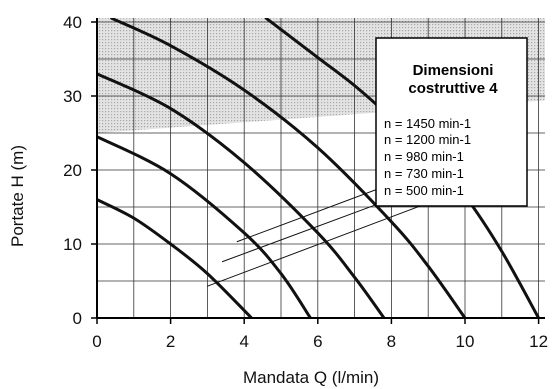  What do you see at coordinates (17, 196) in the screenshot?
I see `y-axis-title: Portate H (m)` at bounding box center [17, 196].